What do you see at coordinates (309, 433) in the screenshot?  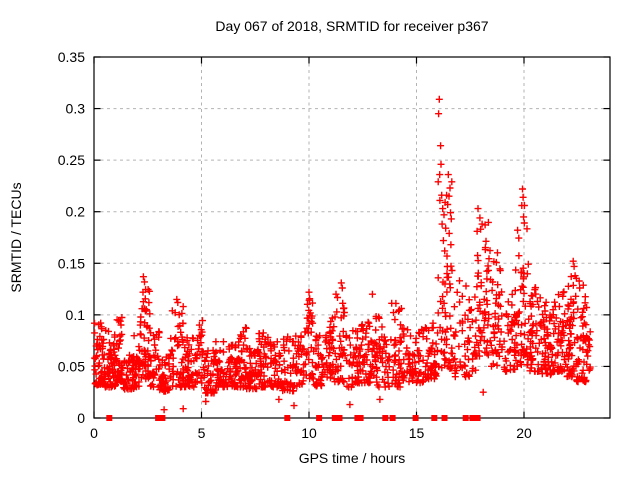 I see `x-tick-label: 10` at bounding box center [309, 433].